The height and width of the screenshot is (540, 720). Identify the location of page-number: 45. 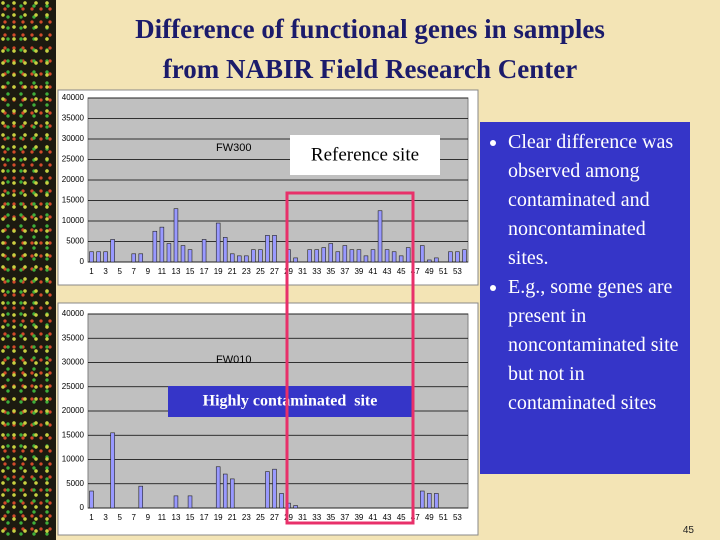
(688, 530).